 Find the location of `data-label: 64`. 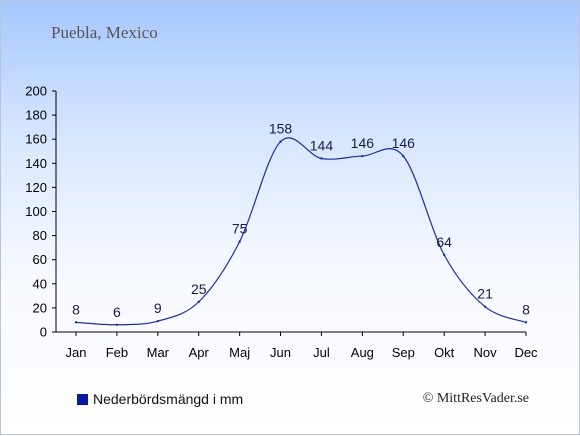

data-label: 64 is located at coordinates (444, 242).